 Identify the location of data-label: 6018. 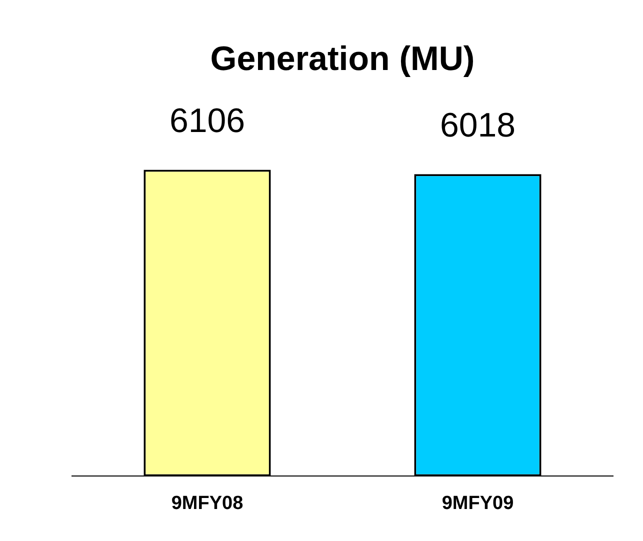
(478, 125).